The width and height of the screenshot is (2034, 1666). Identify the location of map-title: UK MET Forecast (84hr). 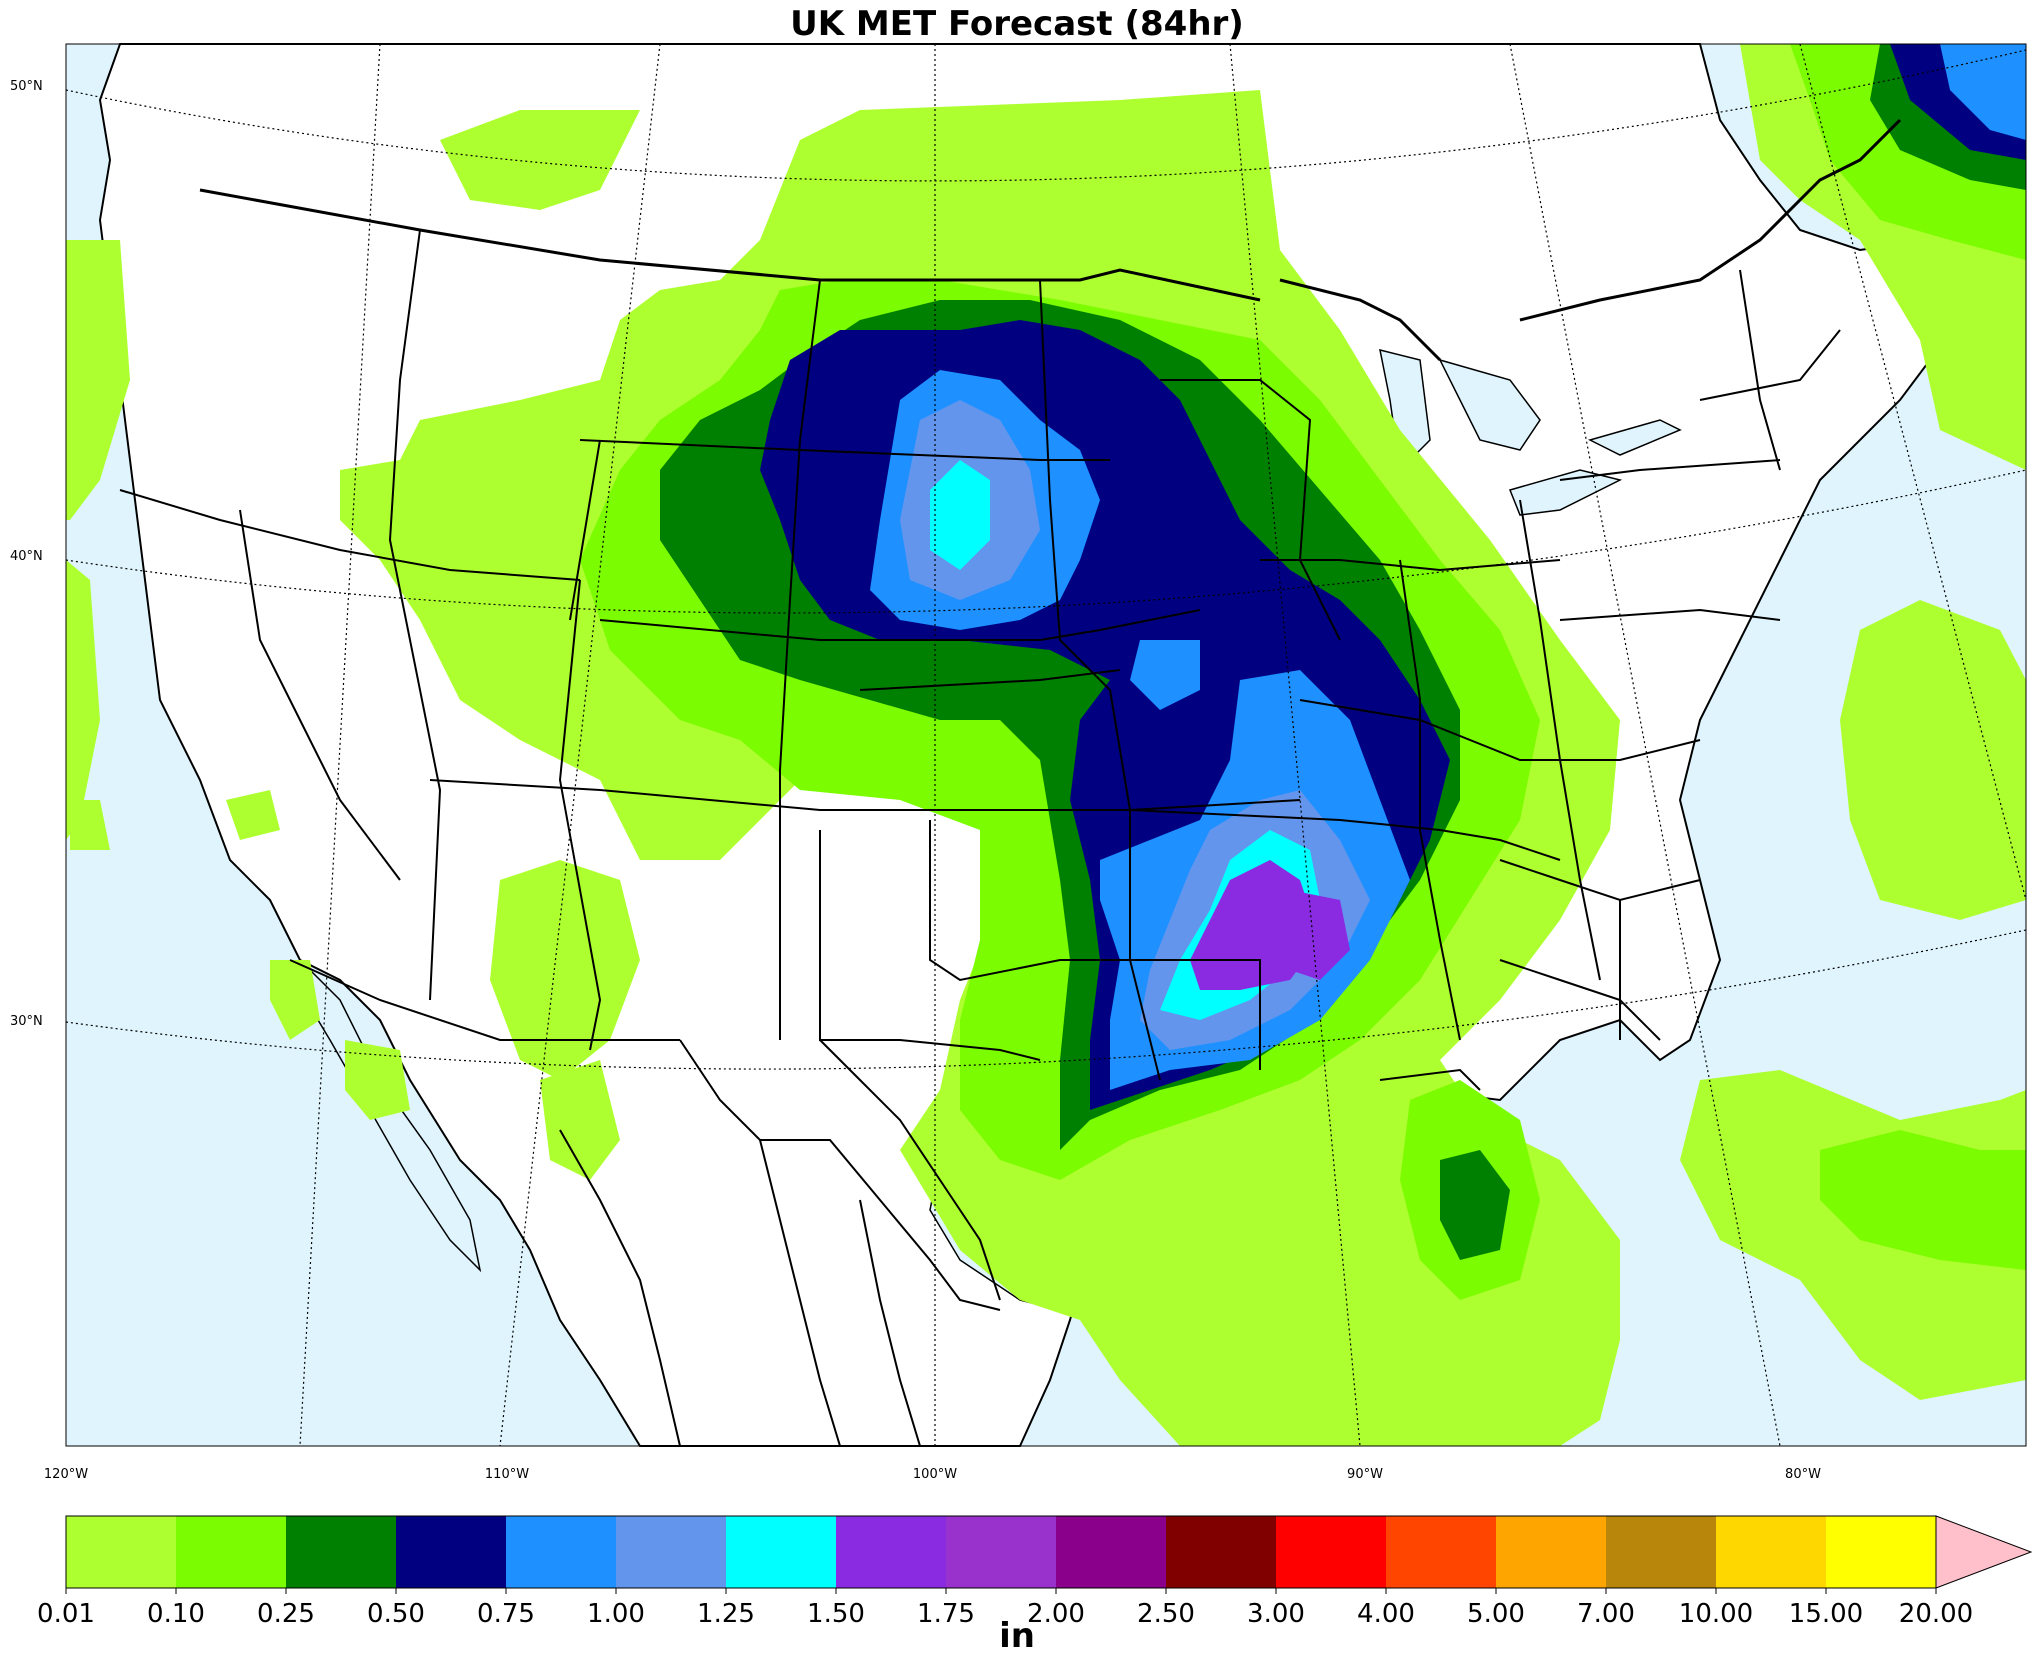
(1017, 24).